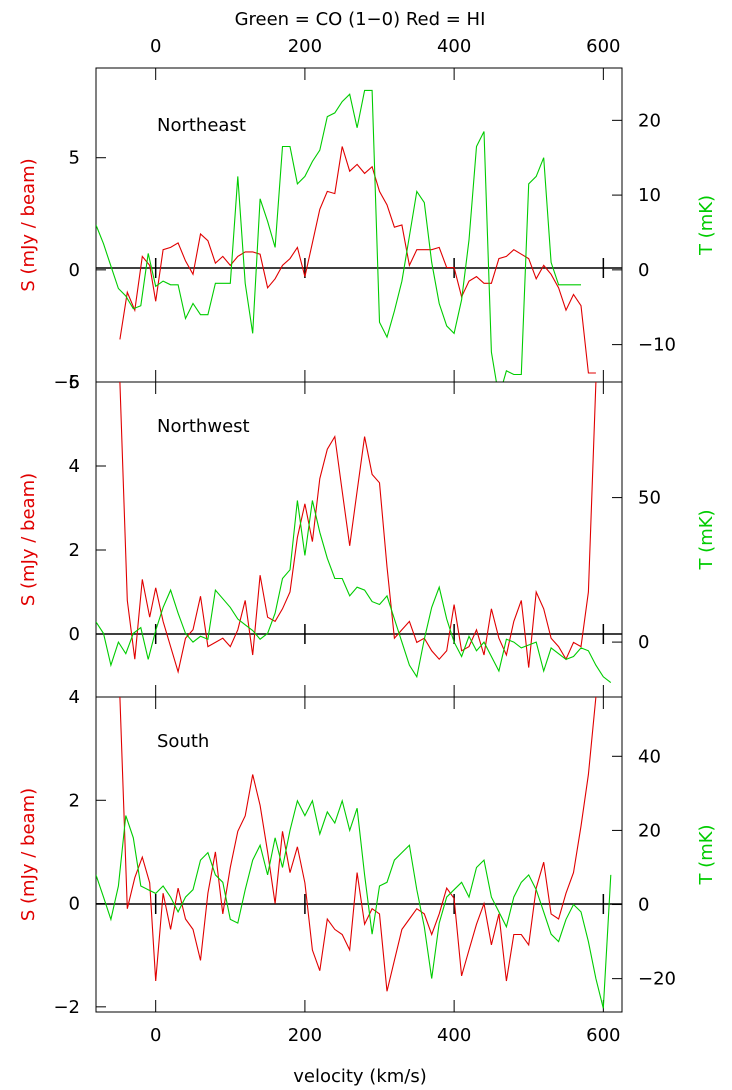 Image resolution: width=732 pixels, height=1090 pixels. What do you see at coordinates (657, 345) in the screenshot?
I see `right-tick-label: −10` at bounding box center [657, 345].